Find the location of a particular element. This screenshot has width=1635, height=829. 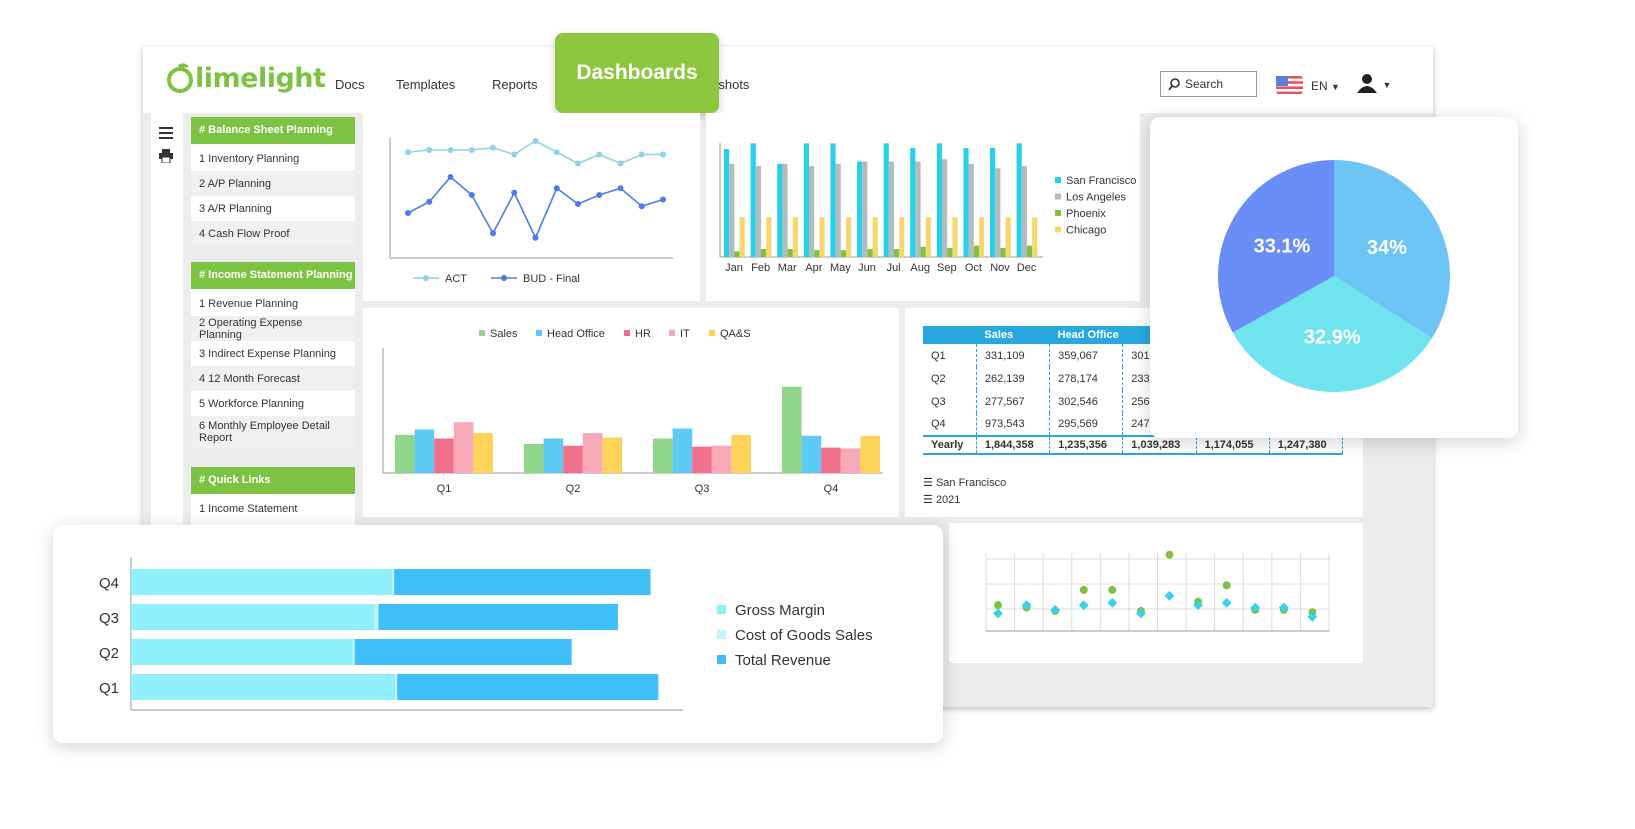

sidebar-item: 5 Workforce Planning is located at coordinates (251, 403).